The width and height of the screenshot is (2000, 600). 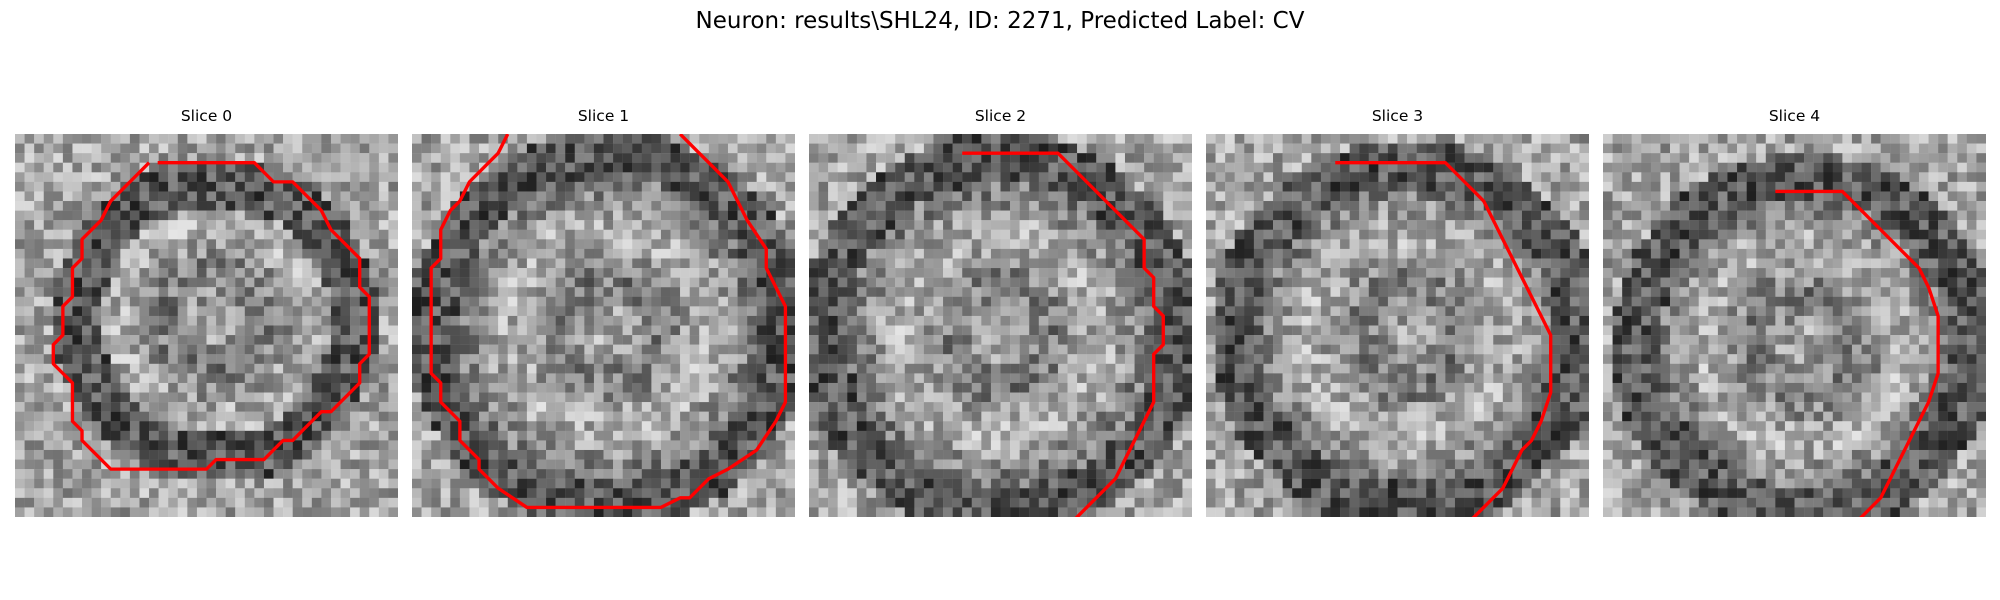 What do you see at coordinates (1794, 116) in the screenshot?
I see `slice-title: Slice 4` at bounding box center [1794, 116].